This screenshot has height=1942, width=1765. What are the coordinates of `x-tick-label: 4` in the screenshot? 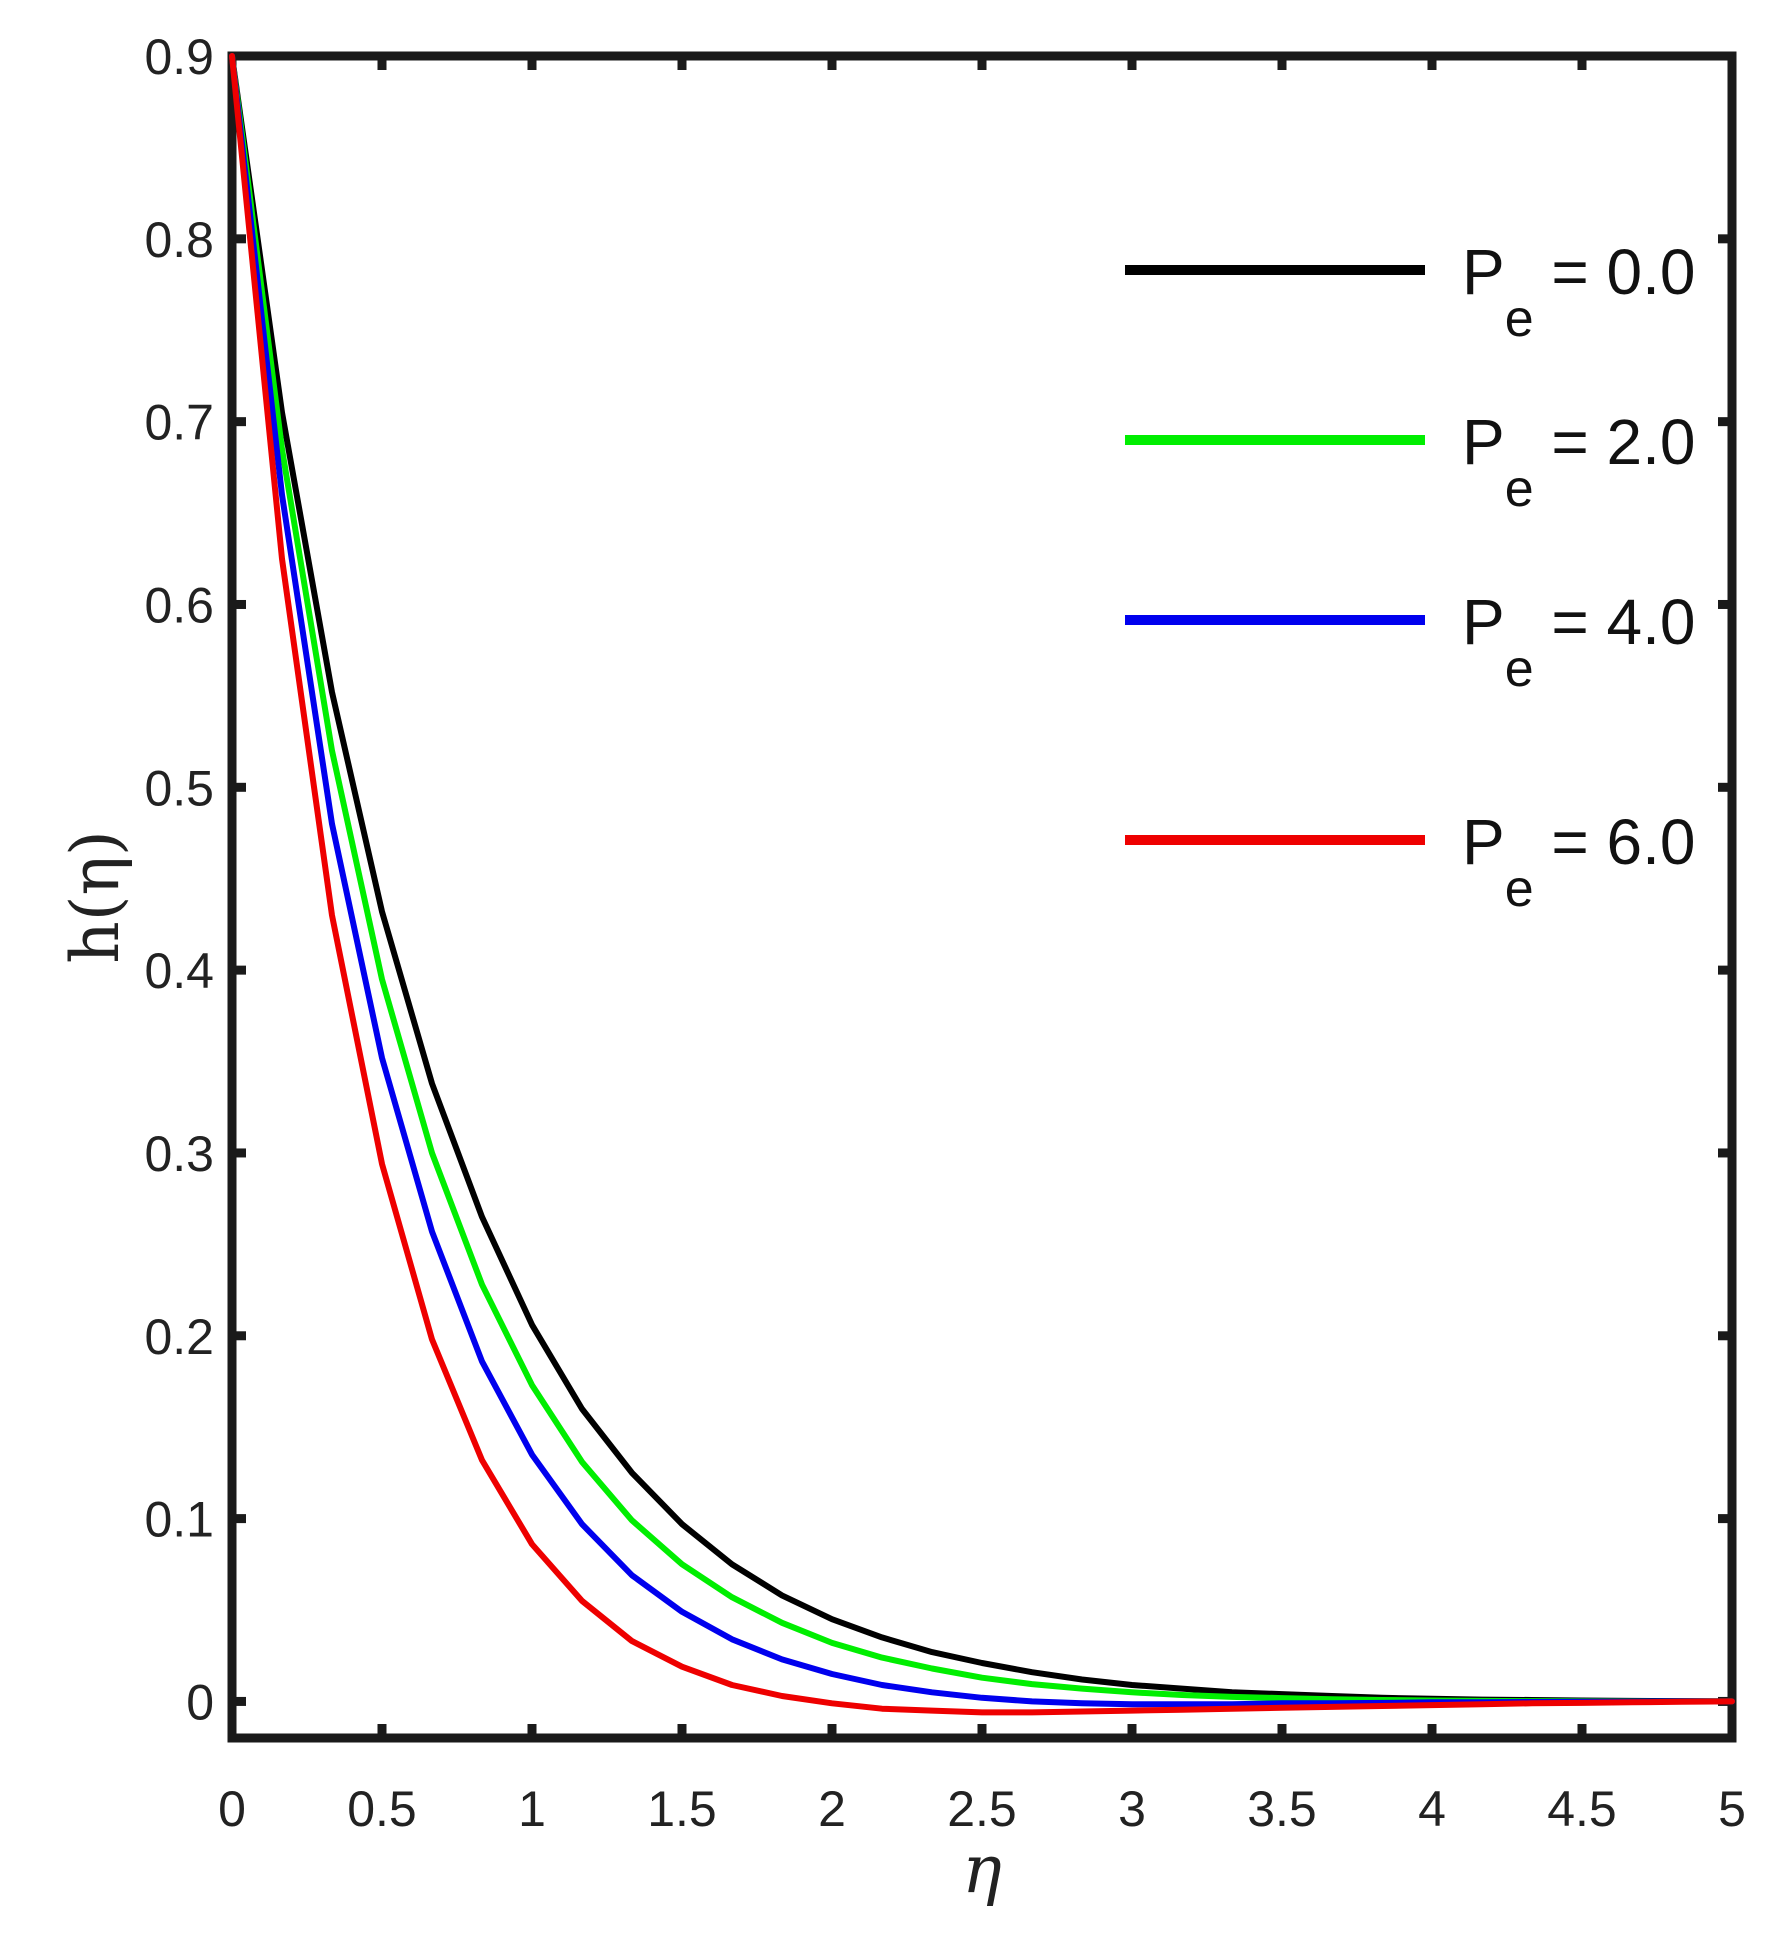 It's located at (1432, 1809).